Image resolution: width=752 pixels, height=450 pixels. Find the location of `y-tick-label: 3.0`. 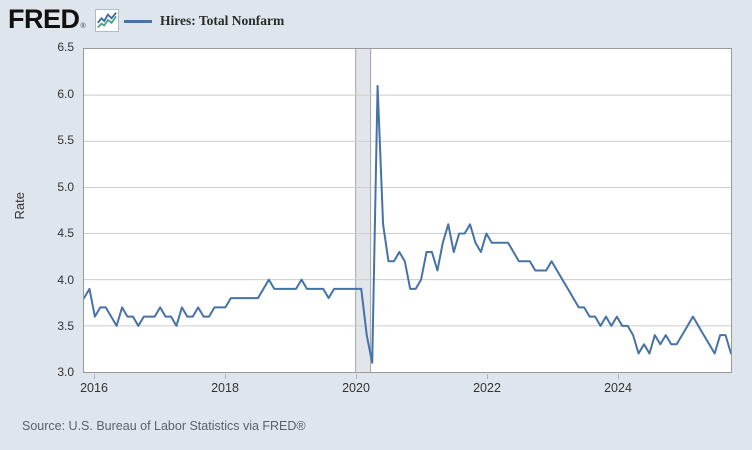

y-tick-label: 3.0 is located at coordinates (65, 372).